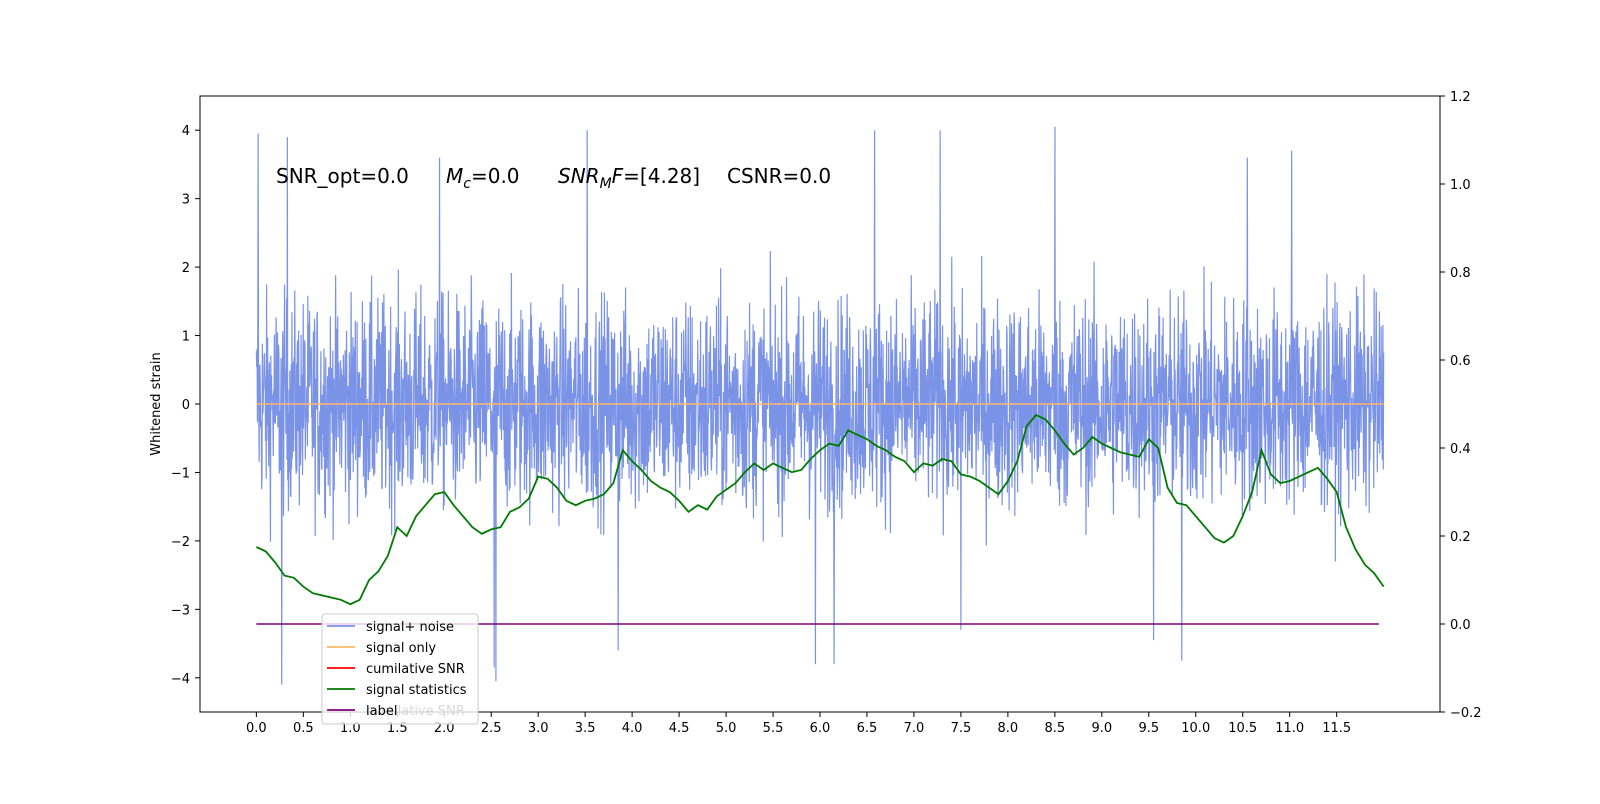  I want to click on x-tick-label: 11.5, so click(1336, 728).